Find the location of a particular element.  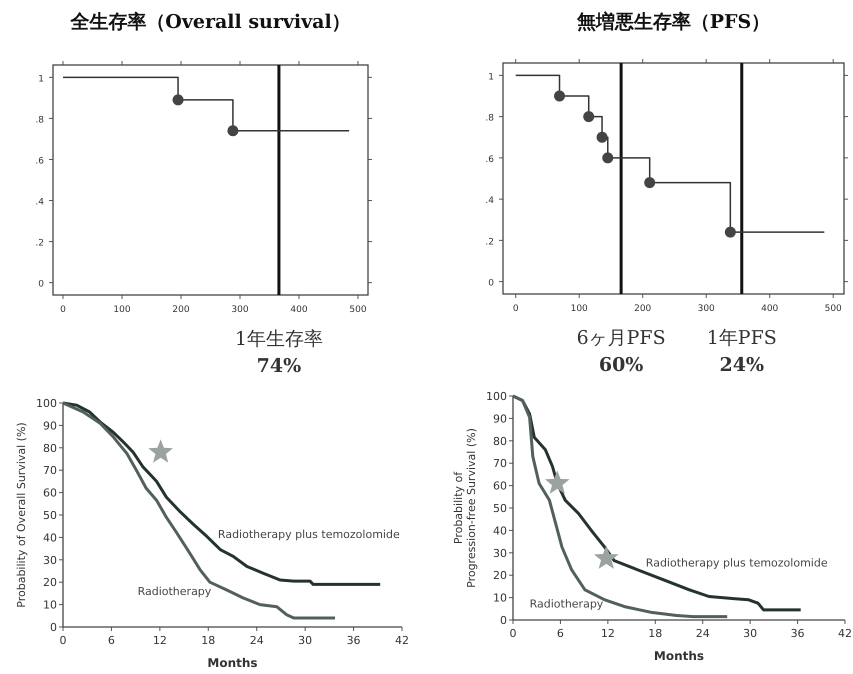

ref-line-label: 6ヶ月PFS 60% is located at coordinates (621, 351).